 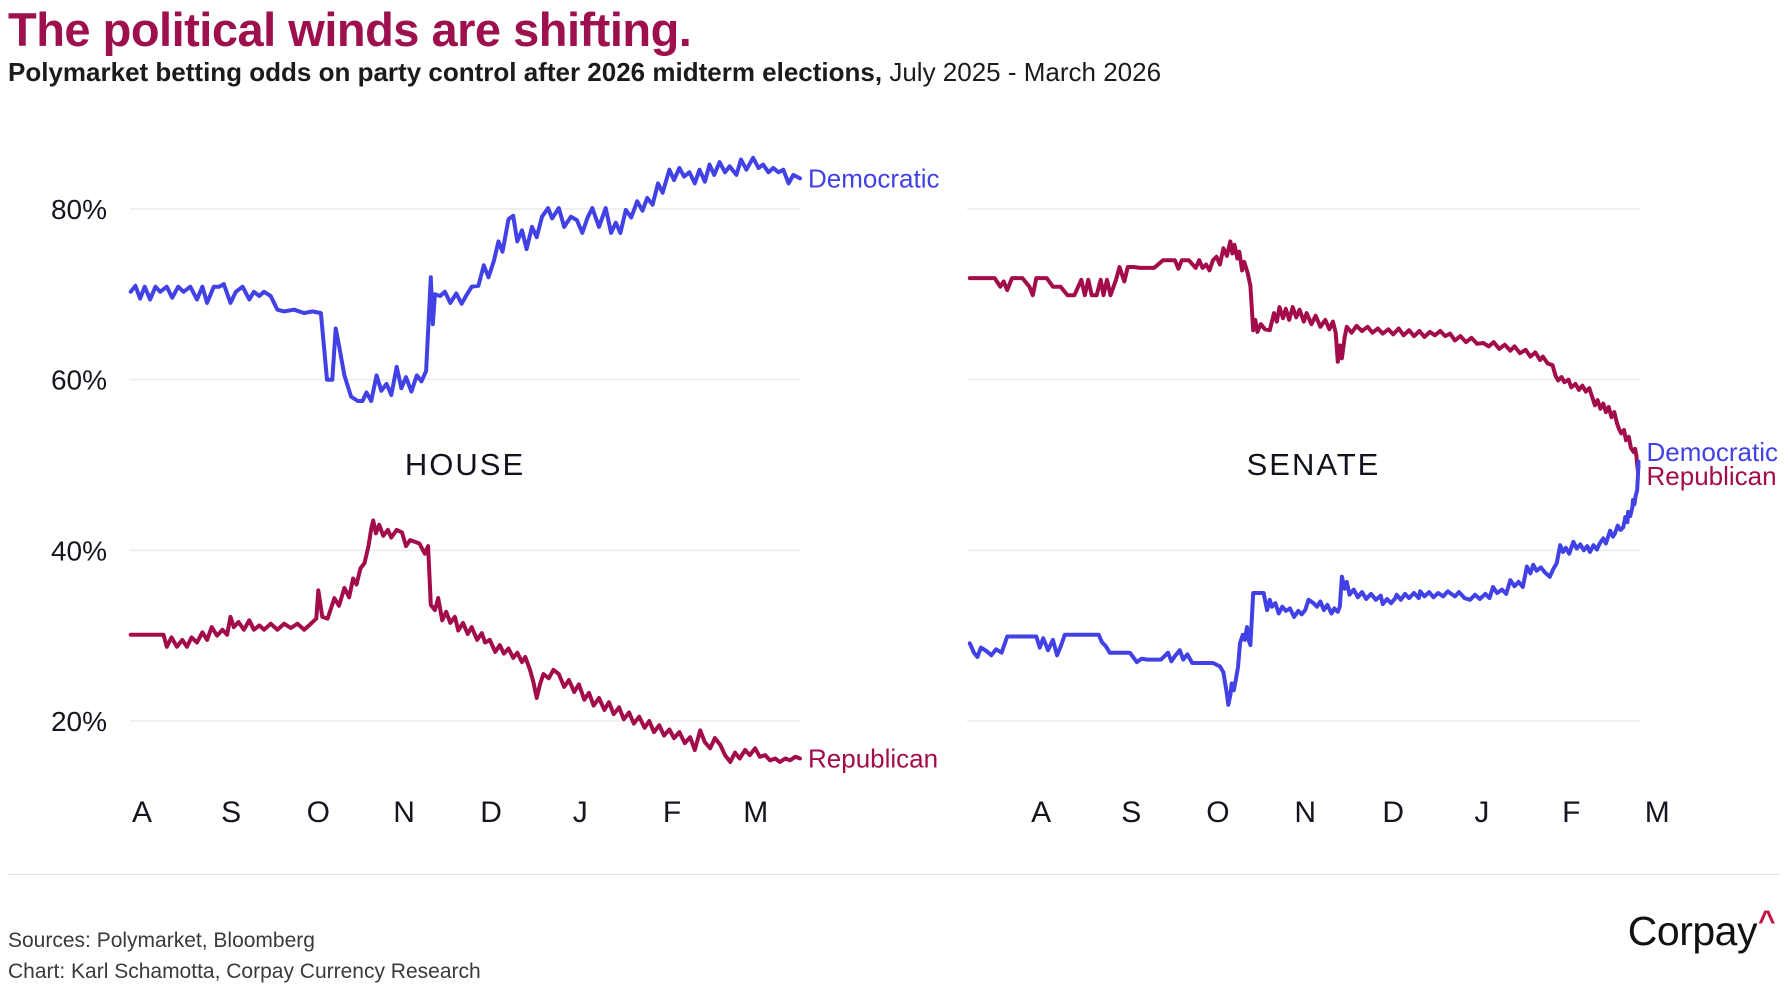 I want to click on corpay-logo: Corpay^, so click(x=1701, y=930).